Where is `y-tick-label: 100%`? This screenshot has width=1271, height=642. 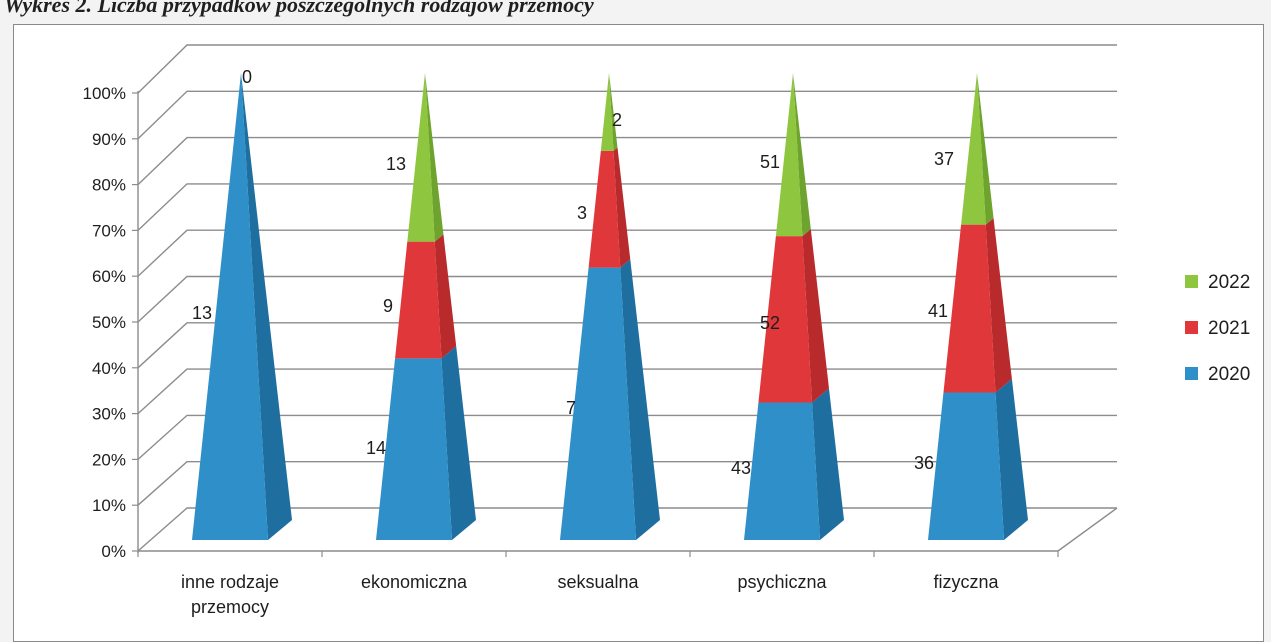
y-tick-label: 100% is located at coordinates (104, 93).